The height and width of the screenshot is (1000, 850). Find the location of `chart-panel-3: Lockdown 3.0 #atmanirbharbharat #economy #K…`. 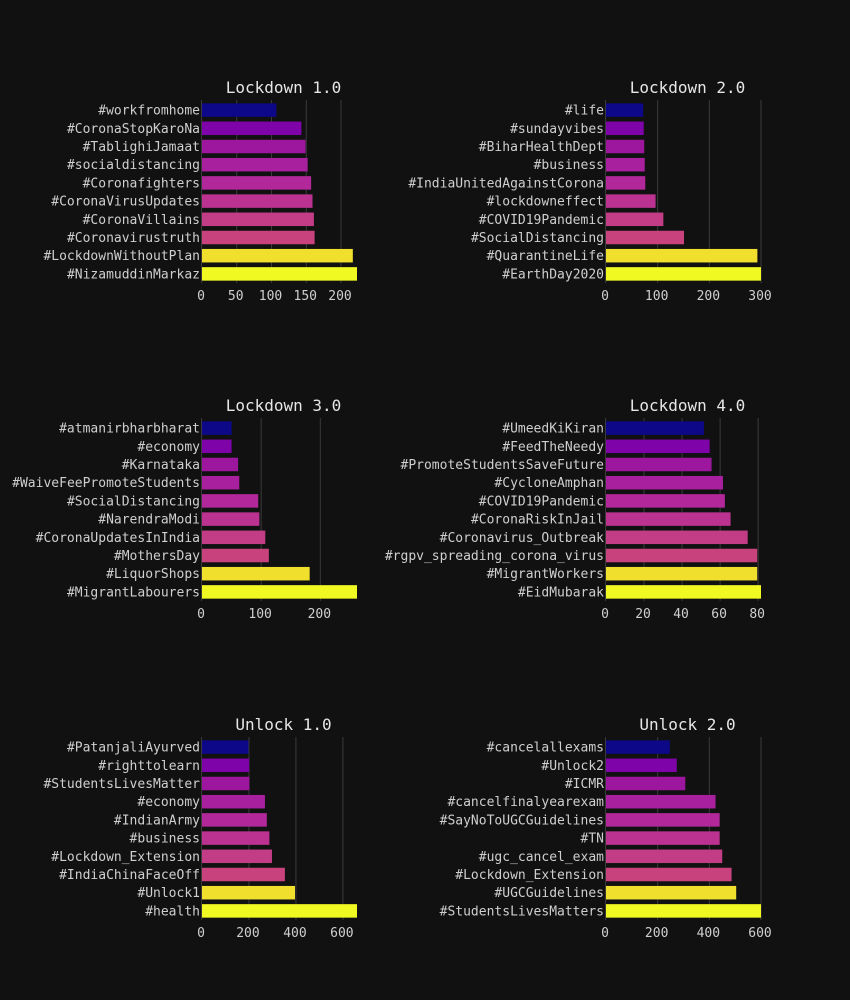

chart-panel-3: Lockdown 3.0 #atmanirbharbharat #economy #K… is located at coordinates (184, 509).